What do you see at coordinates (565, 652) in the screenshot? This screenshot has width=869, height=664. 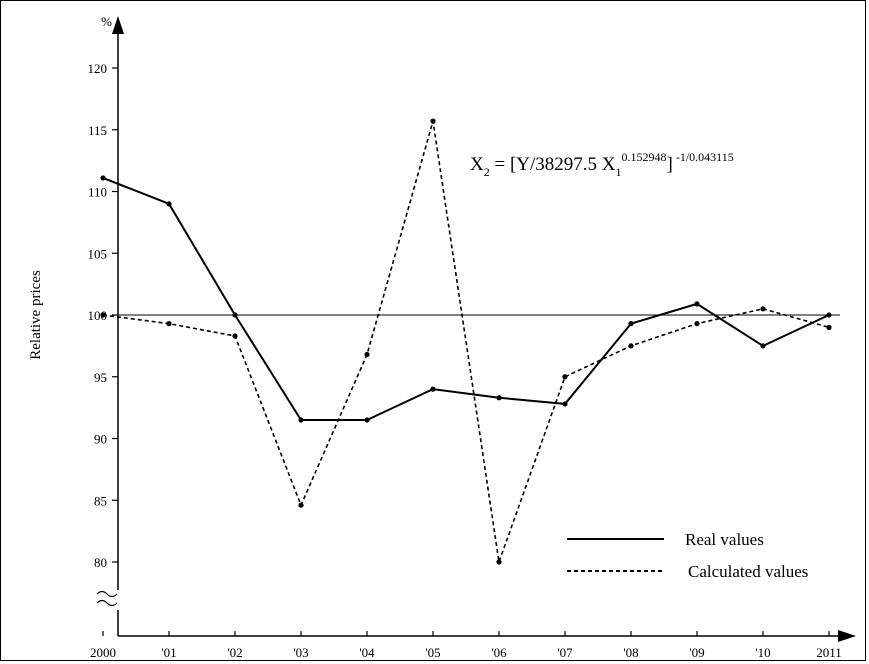 I see `x-tick-label: '07` at bounding box center [565, 652].